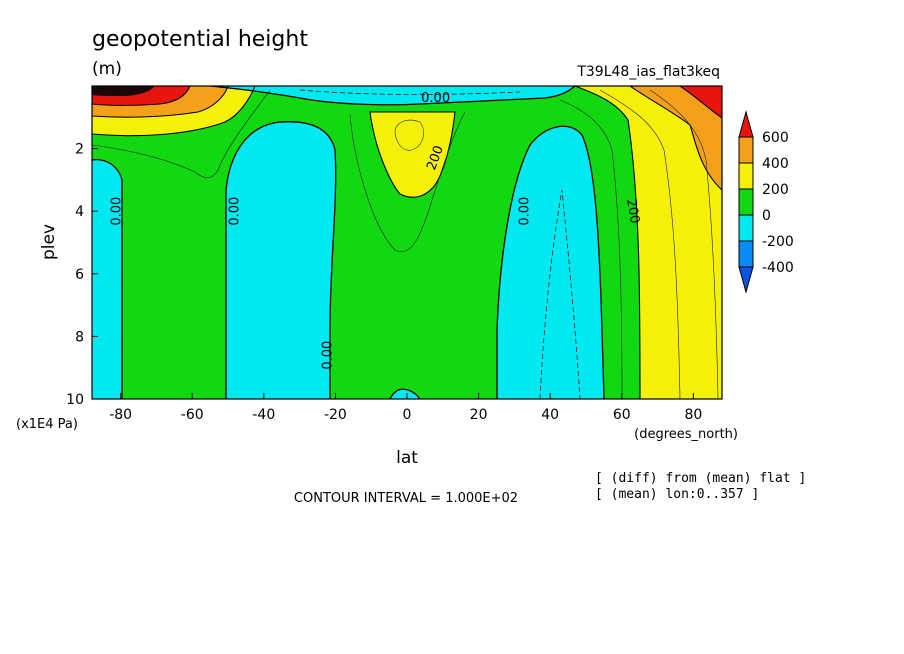  Describe the element at coordinates (406, 498) in the screenshot. I see `contour-interval-text: CONTOUR INTERVAL = 1.000E+02` at that location.